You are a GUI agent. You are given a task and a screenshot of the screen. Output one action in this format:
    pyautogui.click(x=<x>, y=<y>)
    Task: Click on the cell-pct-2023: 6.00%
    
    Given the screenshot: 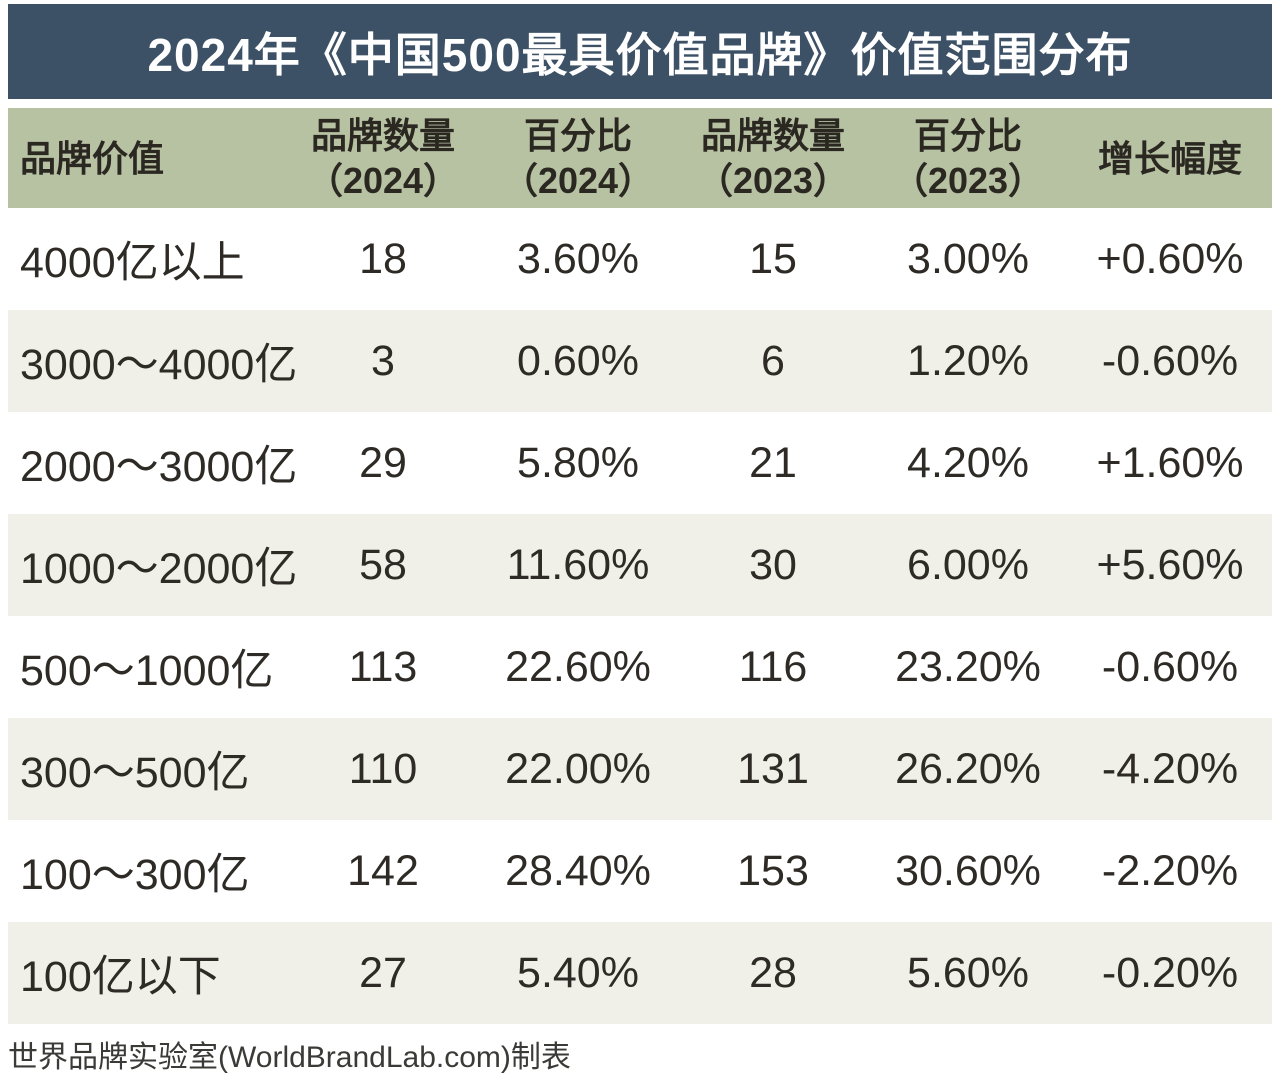 What is the action you would take?
    pyautogui.click(x=968, y=564)
    